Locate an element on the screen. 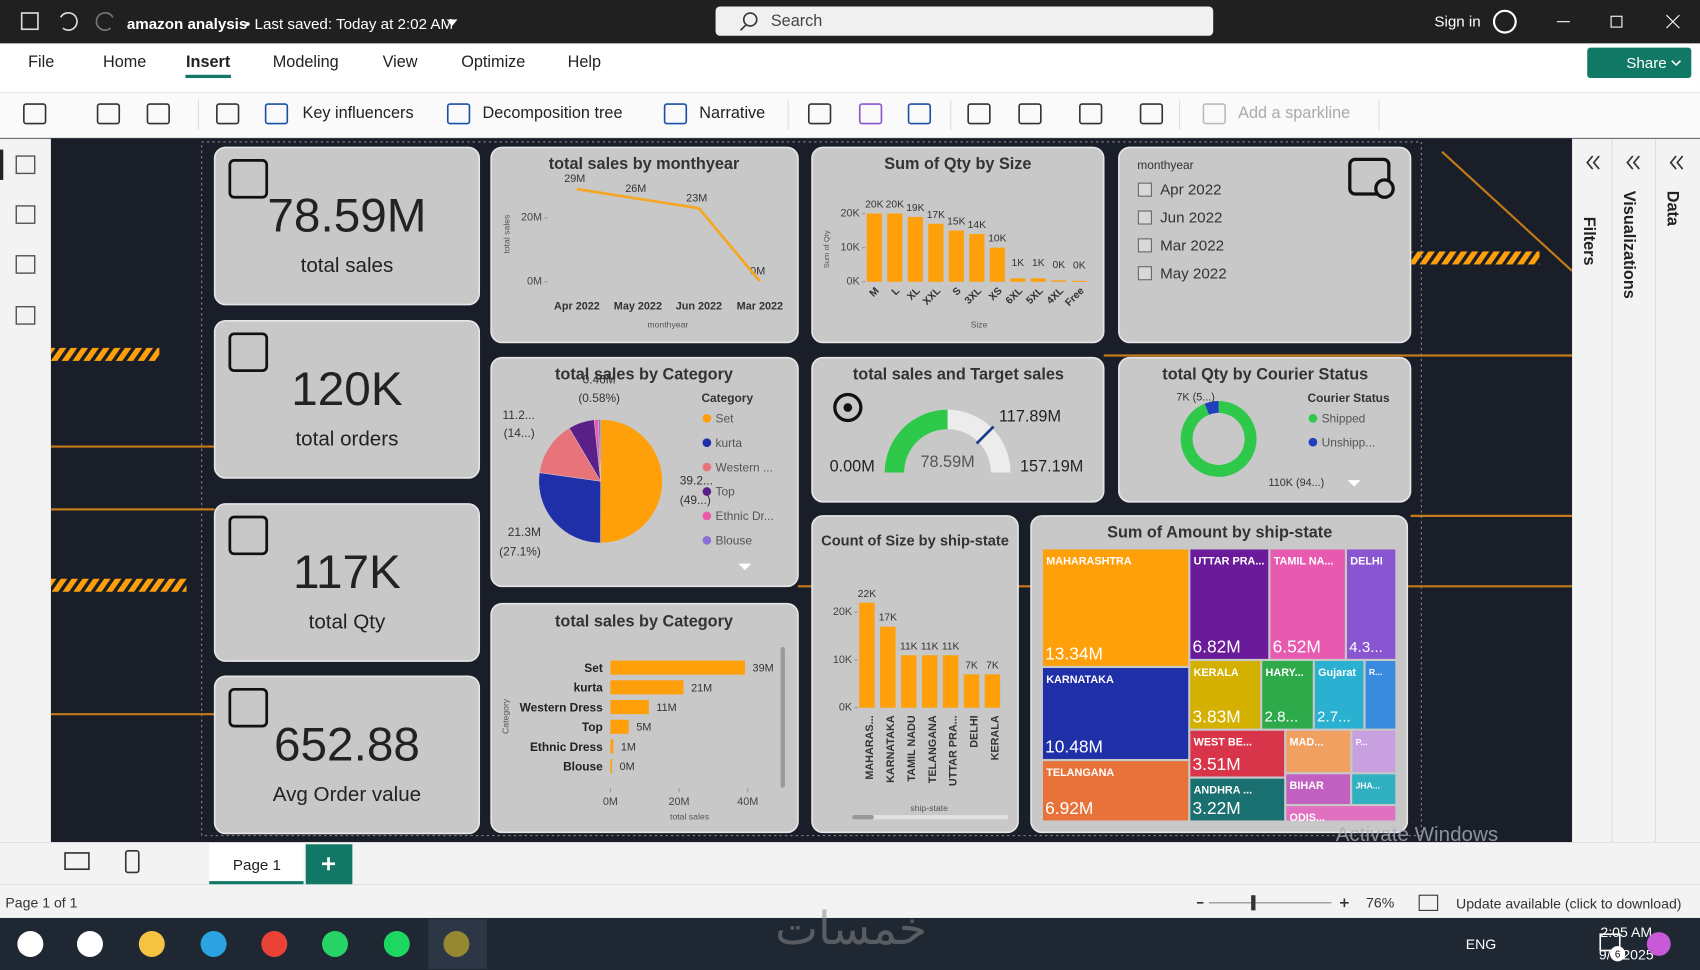  status-update: Update available (click to download) is located at coordinates (1568, 904).